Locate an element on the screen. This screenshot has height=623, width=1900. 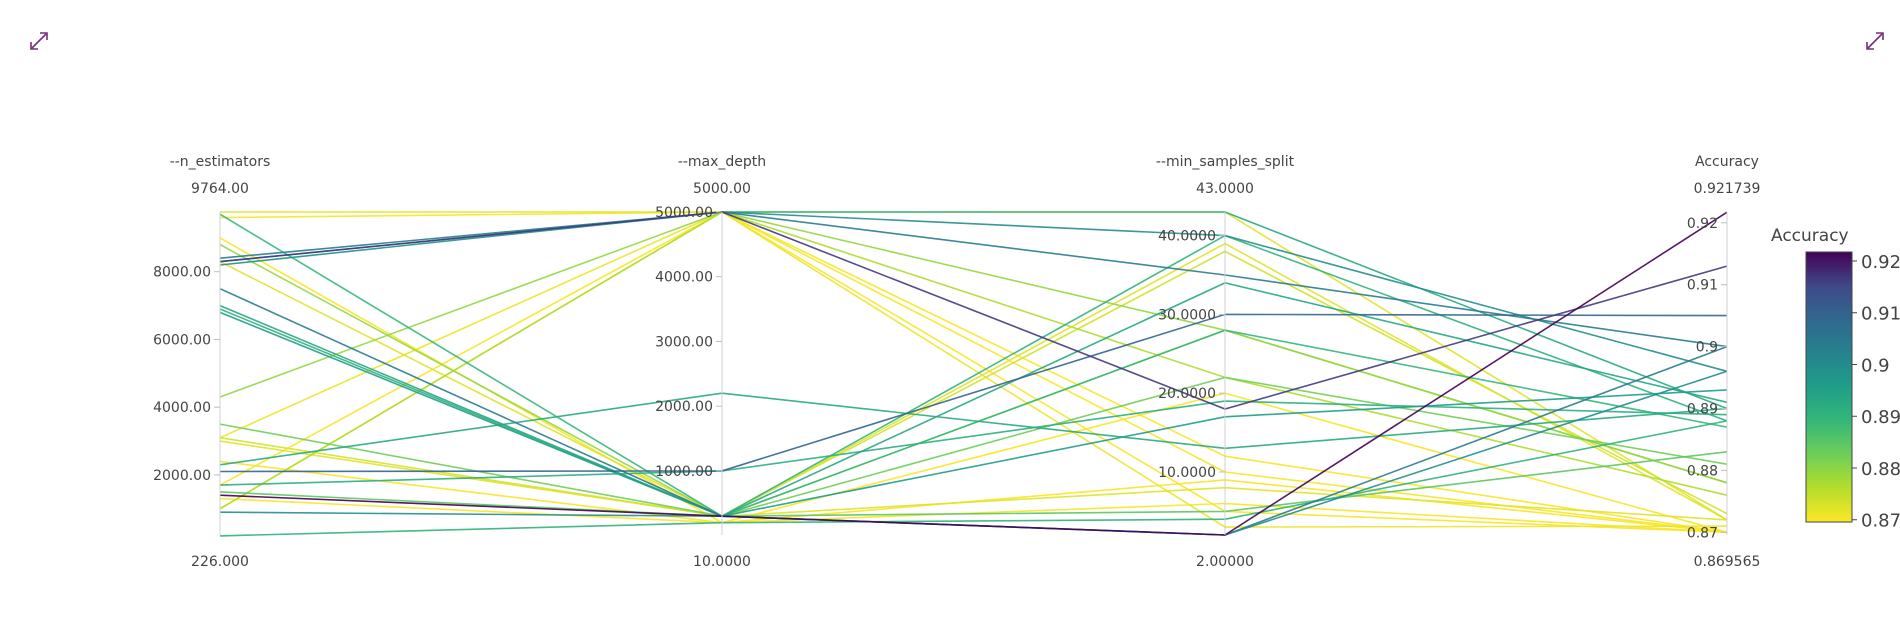
colorbar-tick-label: 0.88 is located at coordinates (1880, 469).